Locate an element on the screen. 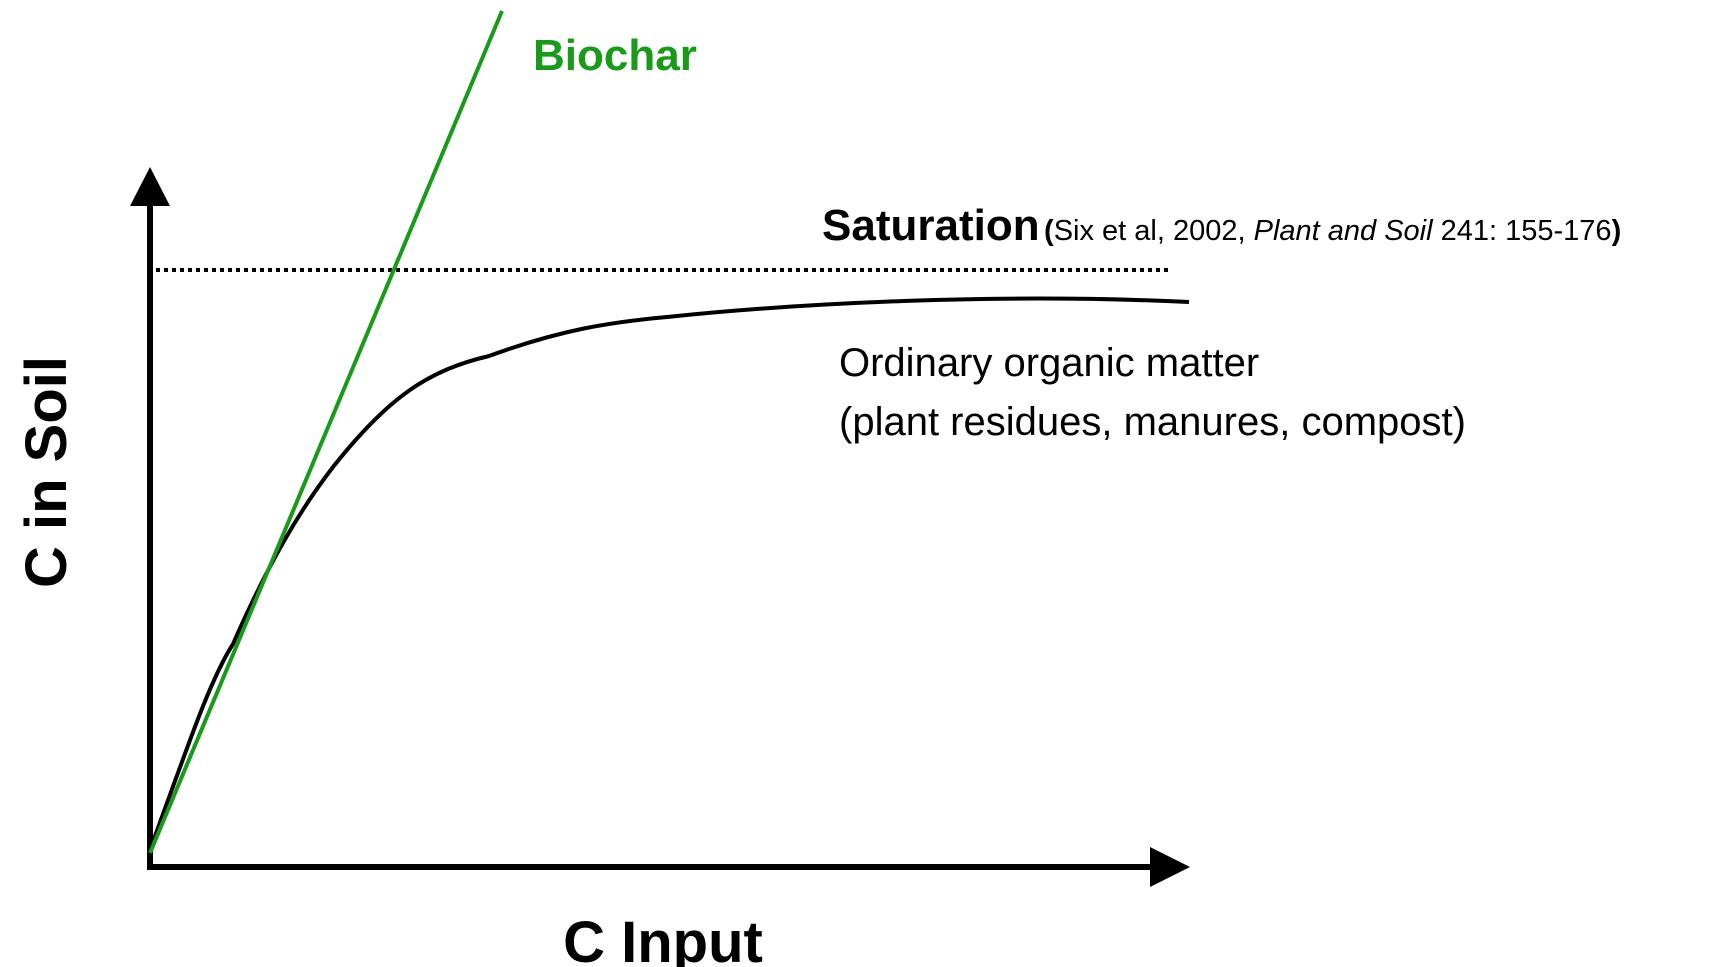  citation-close: ) is located at coordinates (1617, 231).